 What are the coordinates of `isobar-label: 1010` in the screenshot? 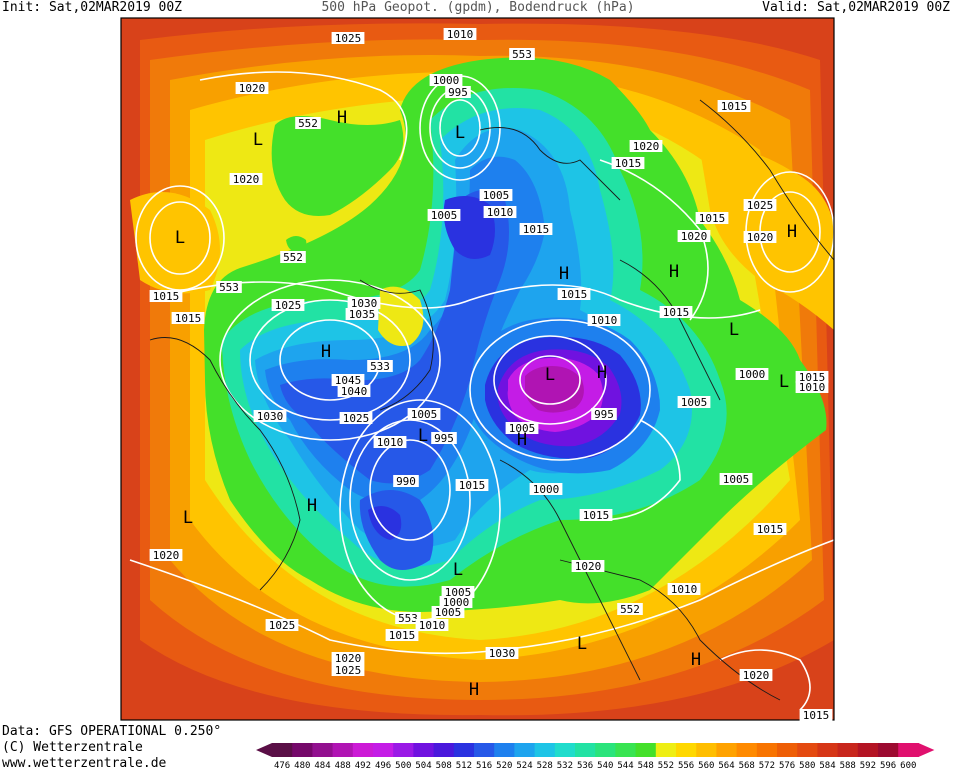 It's located at (432, 625).